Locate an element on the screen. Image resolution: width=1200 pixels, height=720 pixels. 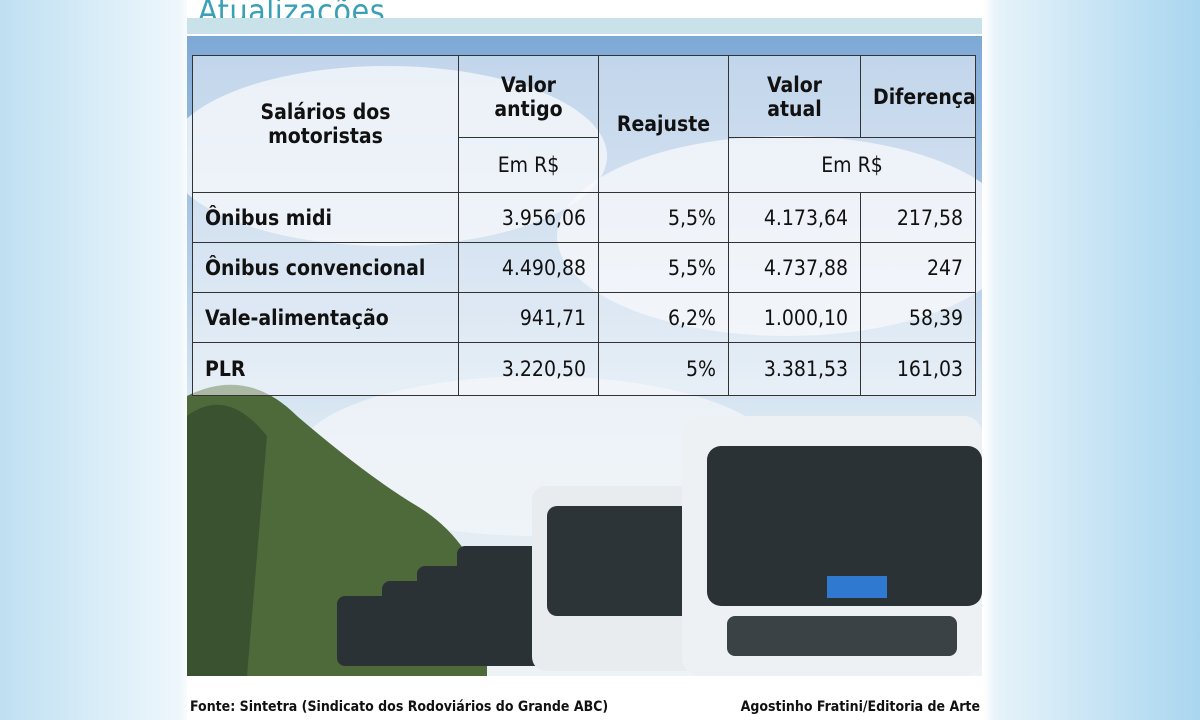
value-cell: 3.381,53 is located at coordinates (794, 369).